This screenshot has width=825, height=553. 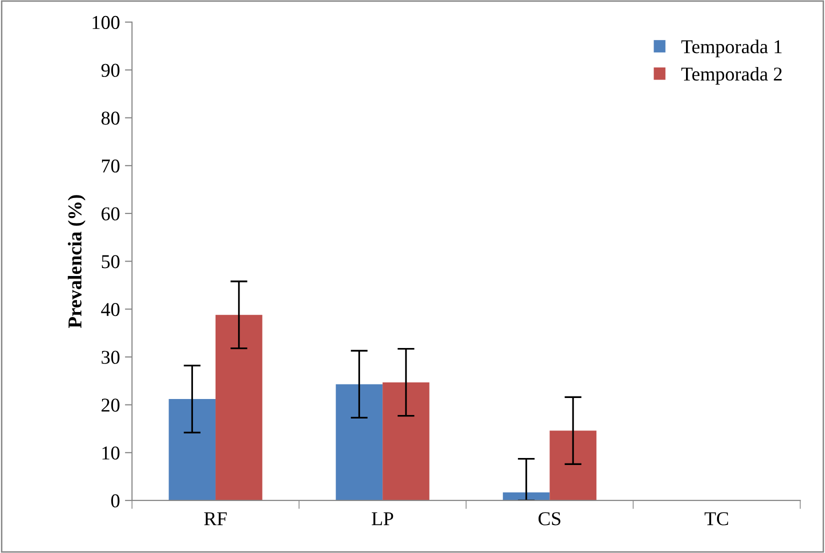 I want to click on y-tick-label: 70, so click(x=111, y=166).